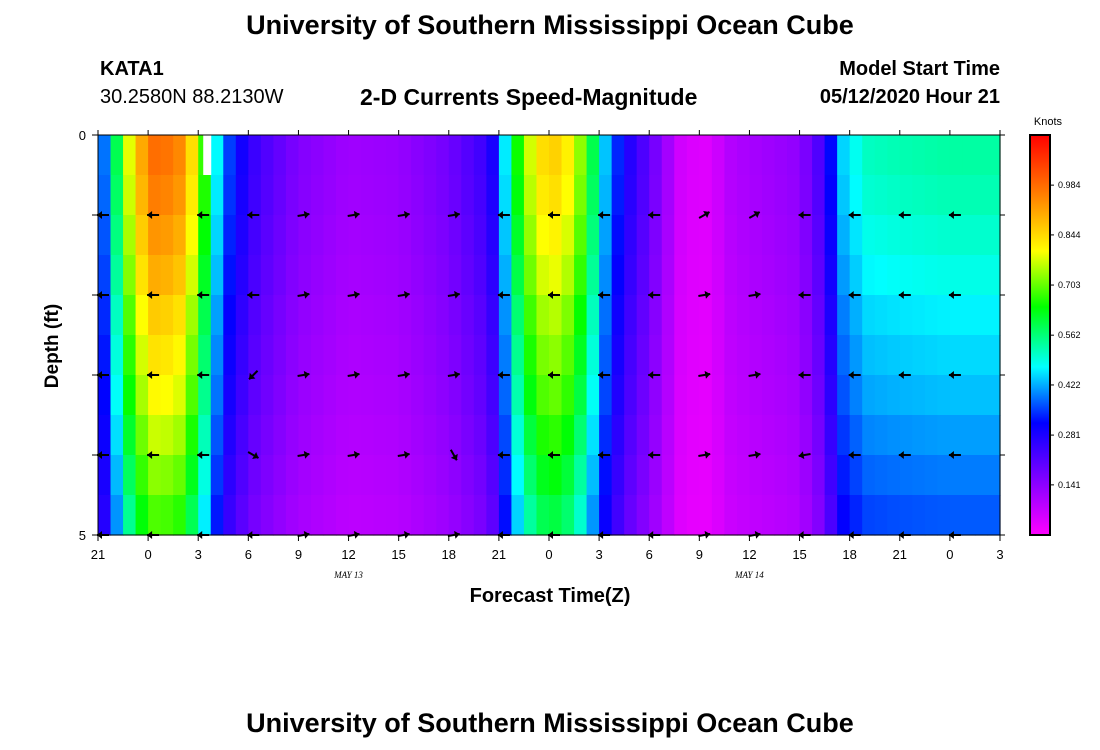 This screenshot has width=1100, height=750. Describe the element at coordinates (132, 69) in the screenshot. I see `station-id: KATA1` at that location.